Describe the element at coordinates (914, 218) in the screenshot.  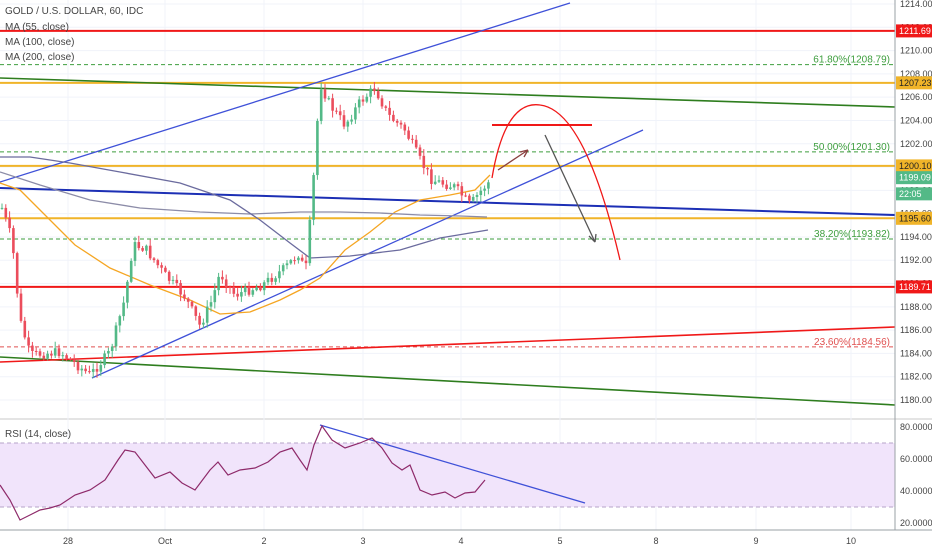
I see `price-badge-bg` at that location.